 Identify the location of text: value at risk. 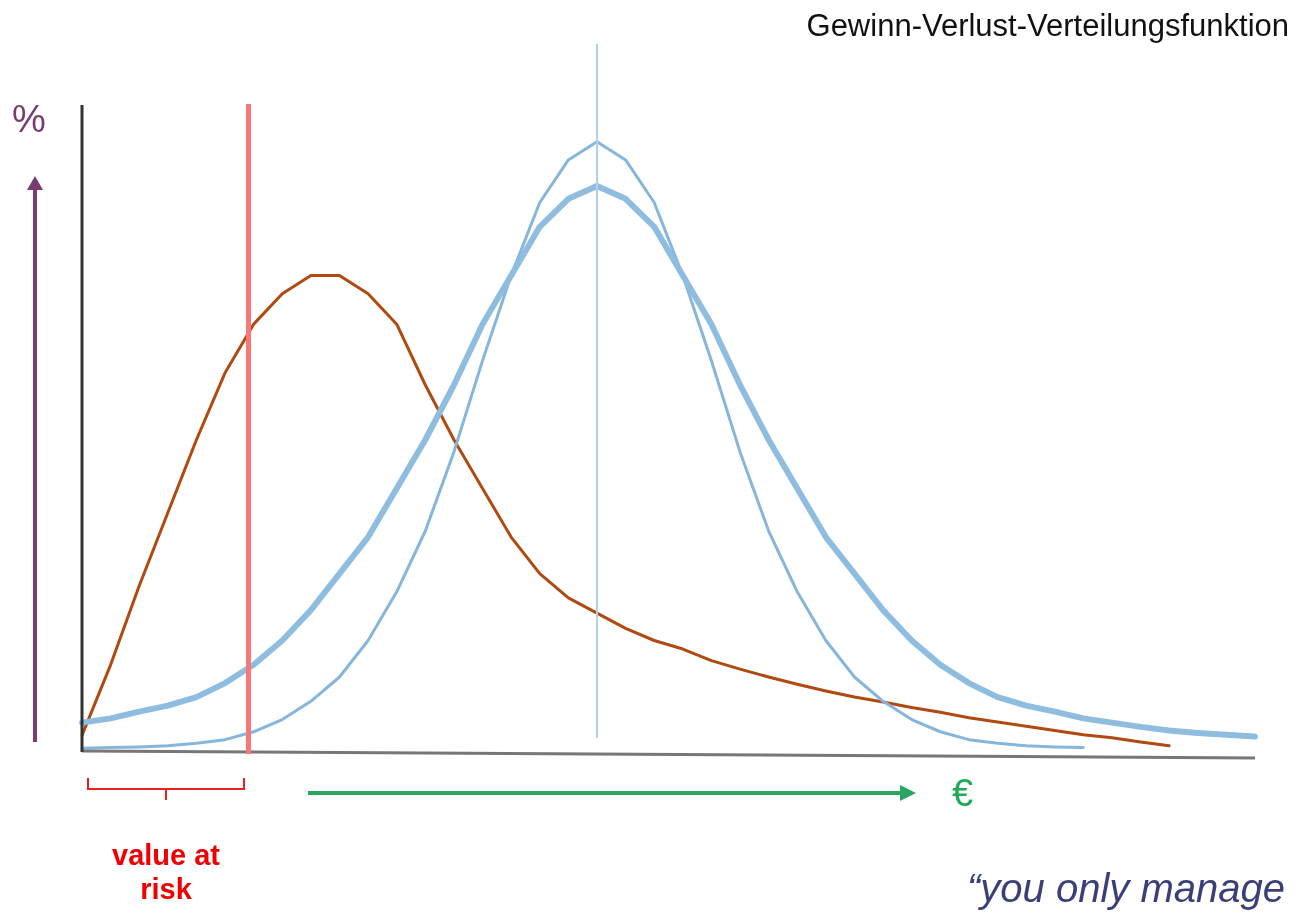
(166, 872).